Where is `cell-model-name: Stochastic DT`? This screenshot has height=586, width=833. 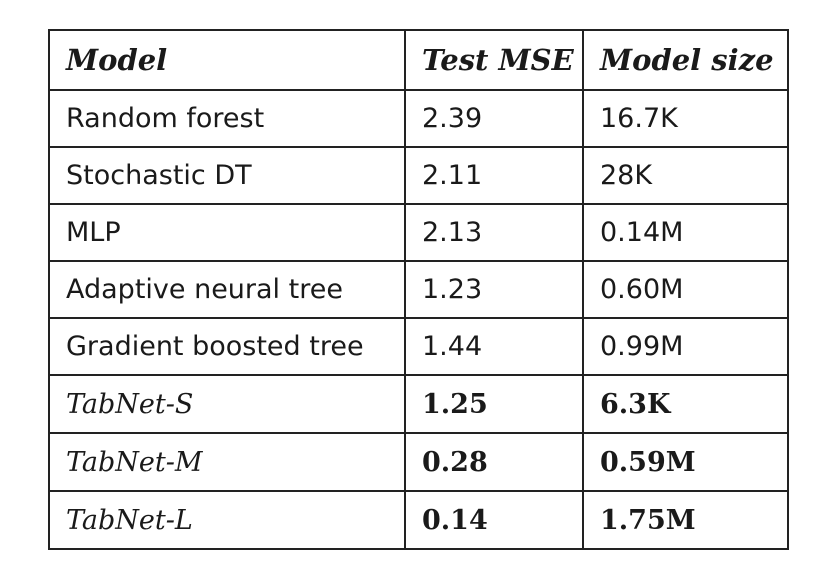 cell-model-name: Stochastic DT is located at coordinates (227, 175).